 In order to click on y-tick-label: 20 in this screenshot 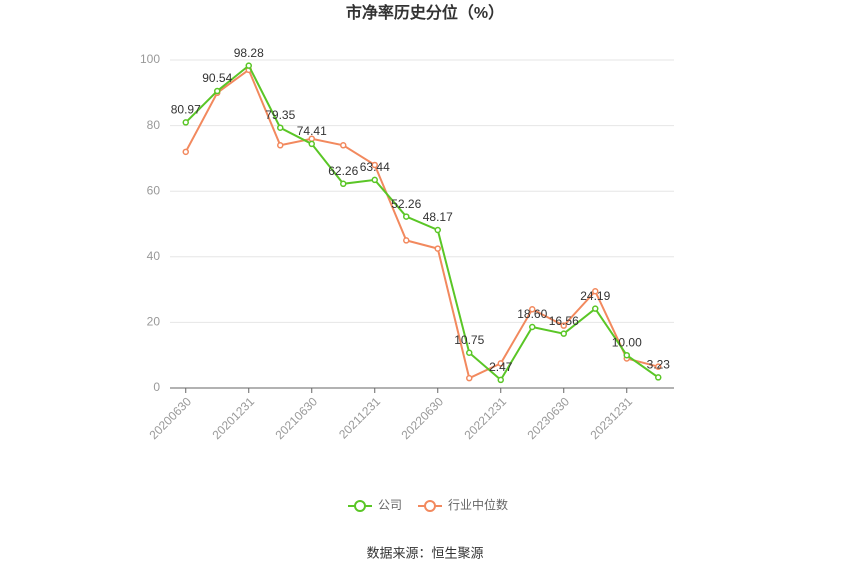, I will do `click(154, 322)`.